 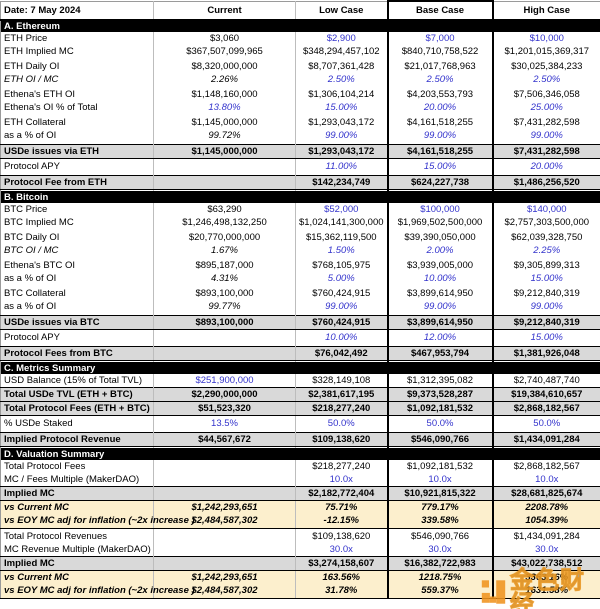 What do you see at coordinates (341, 322) in the screenshot?
I see `cell-low-case: $760,424,915` at bounding box center [341, 322].